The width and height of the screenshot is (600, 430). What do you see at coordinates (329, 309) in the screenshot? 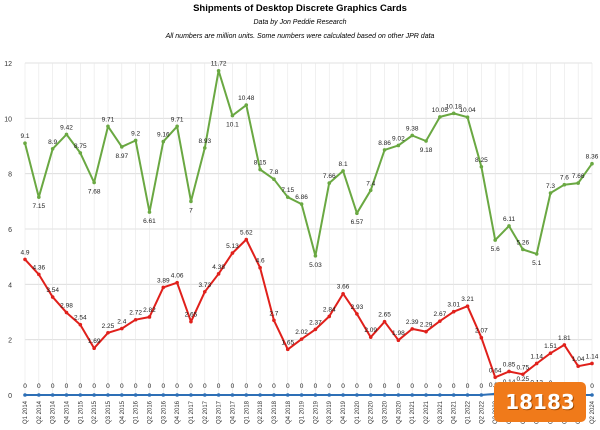
I see `data-label: 2.84` at bounding box center [329, 309].